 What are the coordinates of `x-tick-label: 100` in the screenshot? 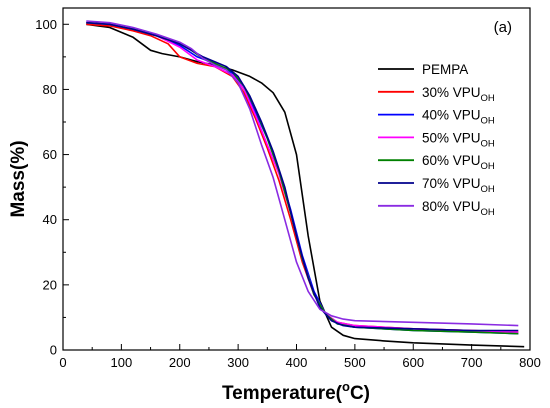 It's located at (122, 362).